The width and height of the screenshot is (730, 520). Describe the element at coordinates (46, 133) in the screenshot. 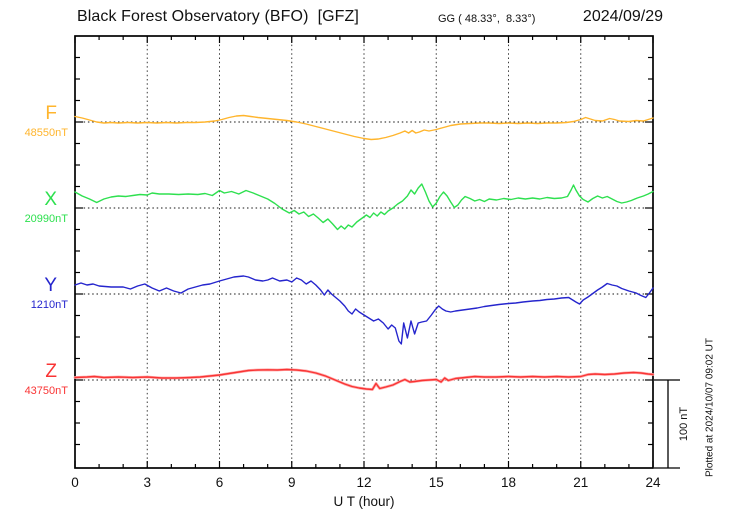

I see `trace-baseline-value-F: 48550nT` at that location.